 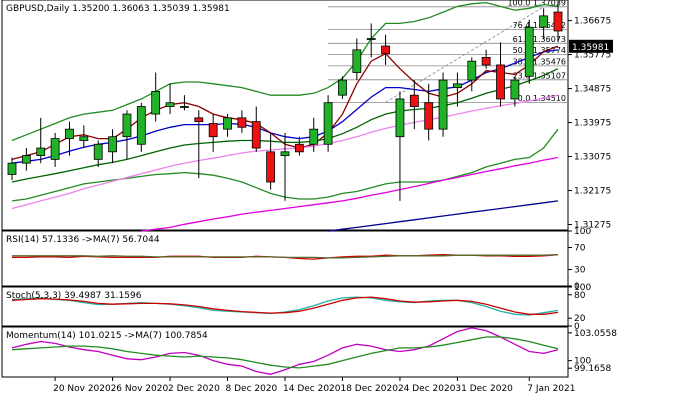 What do you see at coordinates (536, 3) in the screenshot?
I see `fib-level-label: 100.0 1.37039` at bounding box center [536, 3].